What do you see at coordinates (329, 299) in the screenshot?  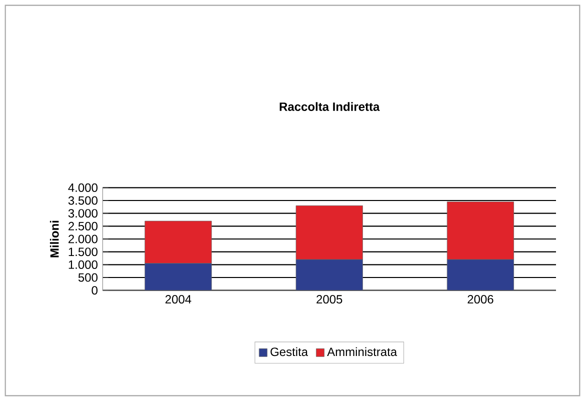 I see `x-tick-label: 2005` at bounding box center [329, 299].